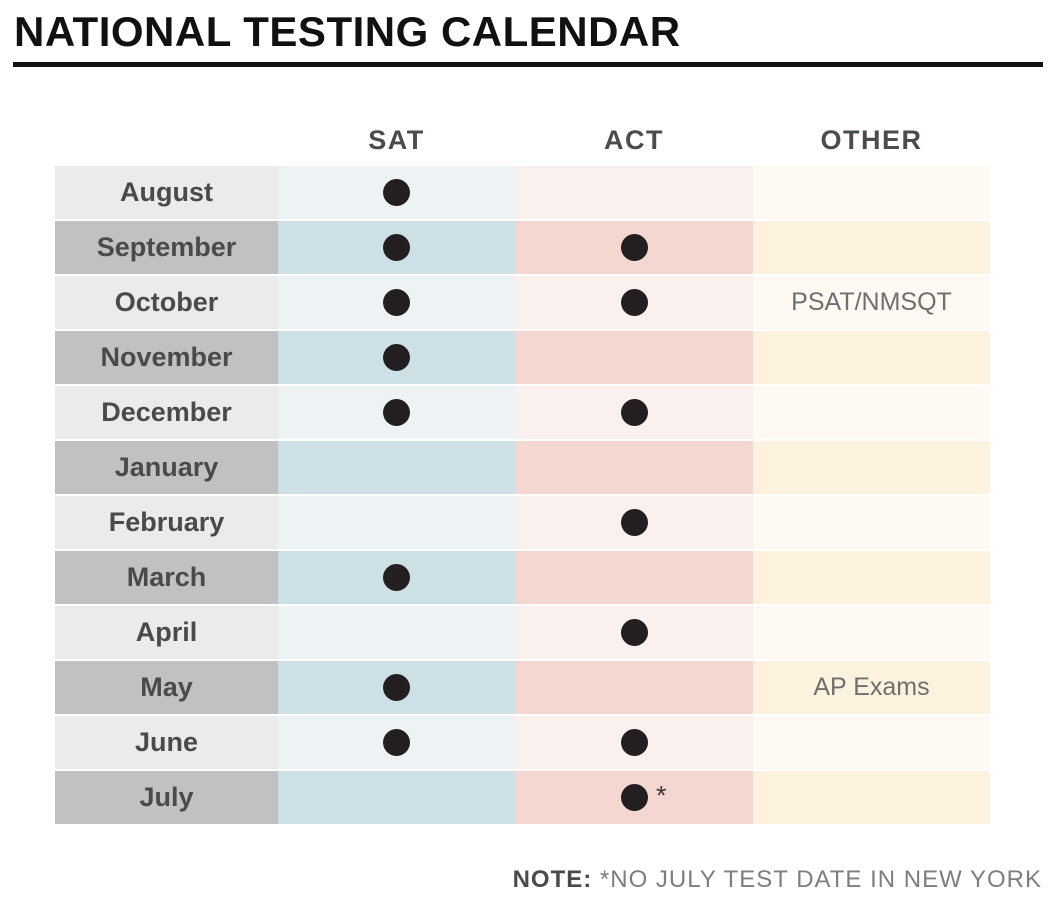 Image resolution: width=1056 pixels, height=914 pixels. I want to click on table-row: May AP Exams, so click(522, 689).